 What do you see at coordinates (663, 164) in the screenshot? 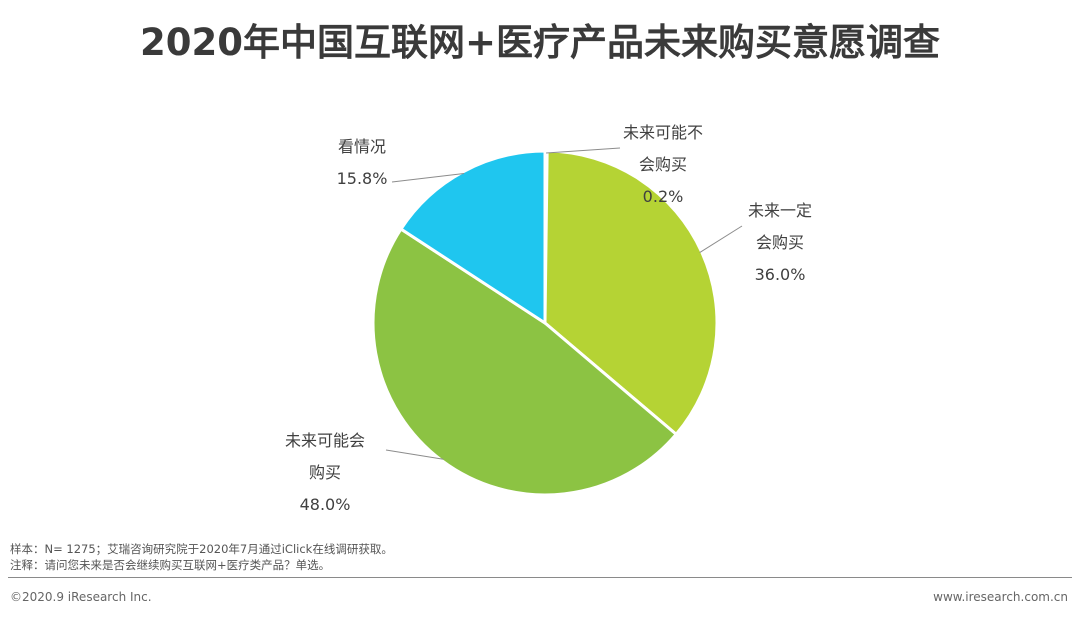
I see `slice-label-1: 未来可能不会购买 0.2%` at bounding box center [663, 164].